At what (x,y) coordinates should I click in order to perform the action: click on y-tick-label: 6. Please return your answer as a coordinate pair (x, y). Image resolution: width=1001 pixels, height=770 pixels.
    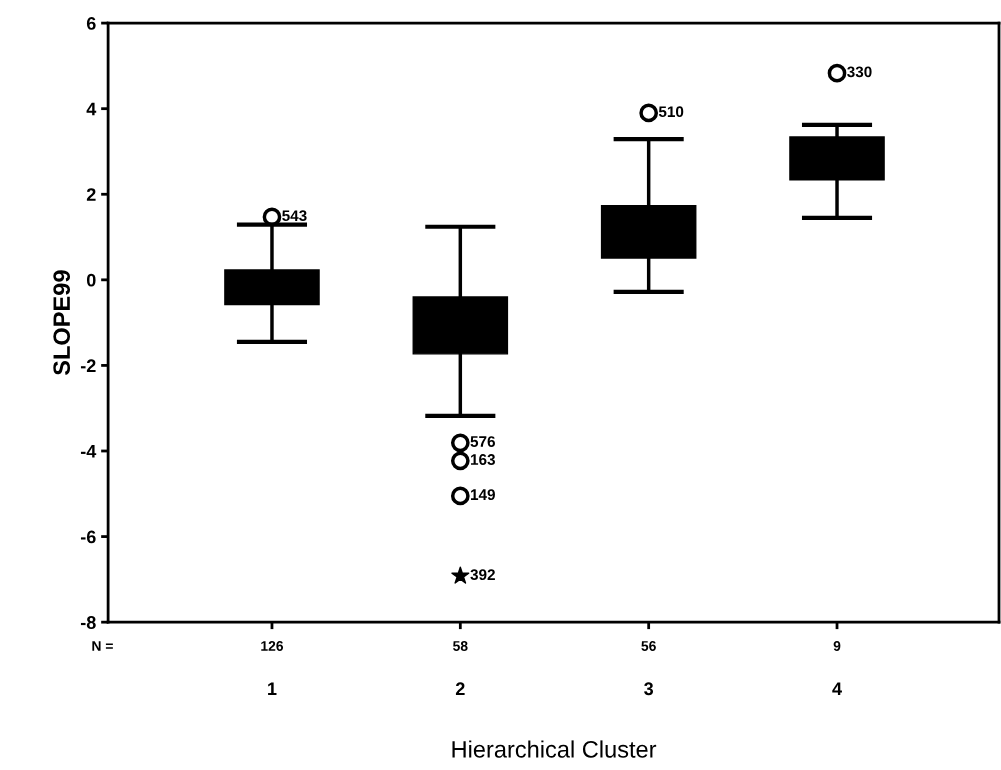
    Looking at the image, I should click on (91, 23).